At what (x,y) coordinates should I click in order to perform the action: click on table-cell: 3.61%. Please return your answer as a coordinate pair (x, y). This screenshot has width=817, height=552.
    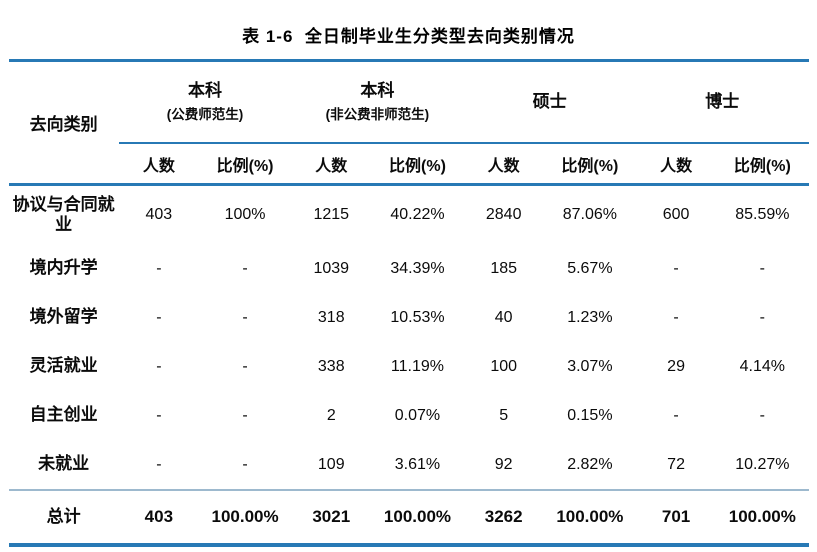
    Looking at the image, I should click on (417, 464).